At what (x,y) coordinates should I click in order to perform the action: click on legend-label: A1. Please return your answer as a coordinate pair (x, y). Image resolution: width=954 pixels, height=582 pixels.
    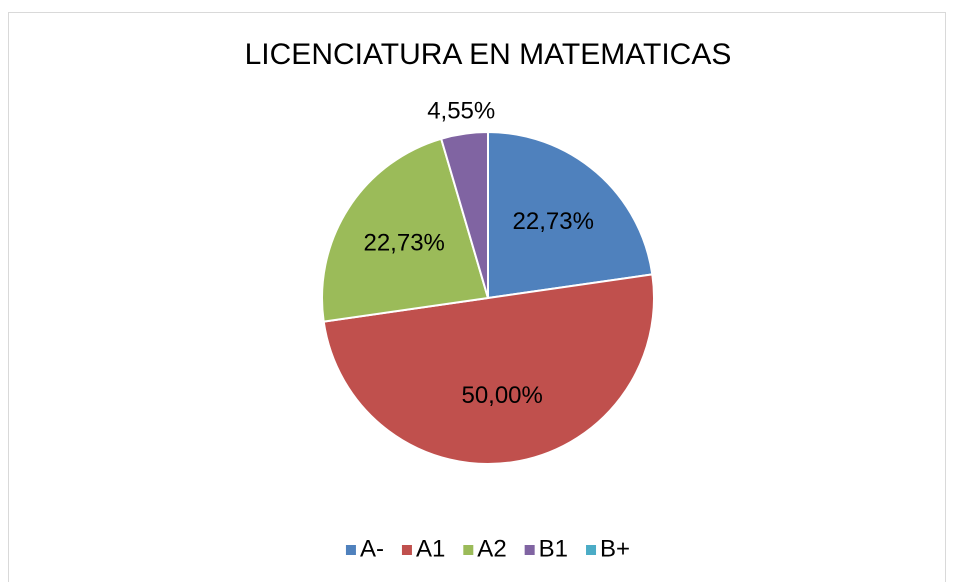
    Looking at the image, I should click on (430, 548).